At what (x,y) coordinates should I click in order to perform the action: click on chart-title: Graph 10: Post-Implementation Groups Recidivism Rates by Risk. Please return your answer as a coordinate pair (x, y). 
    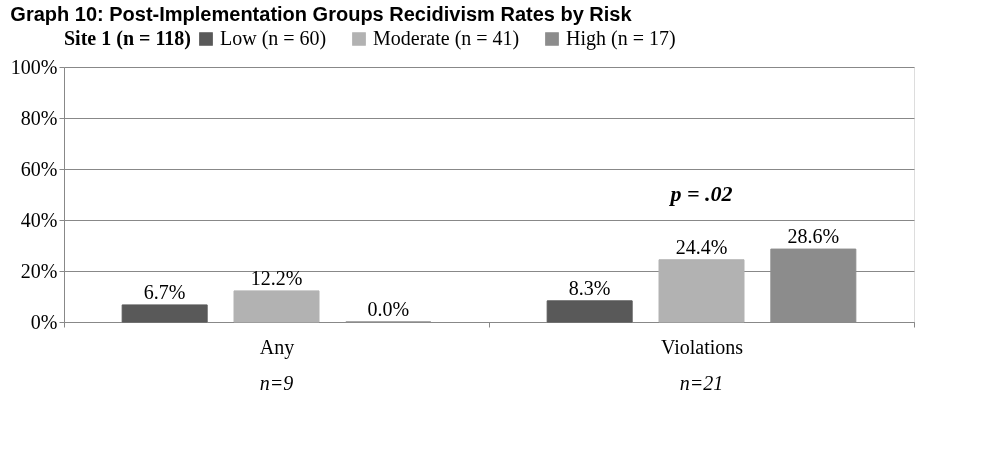
    Looking at the image, I should click on (321, 14).